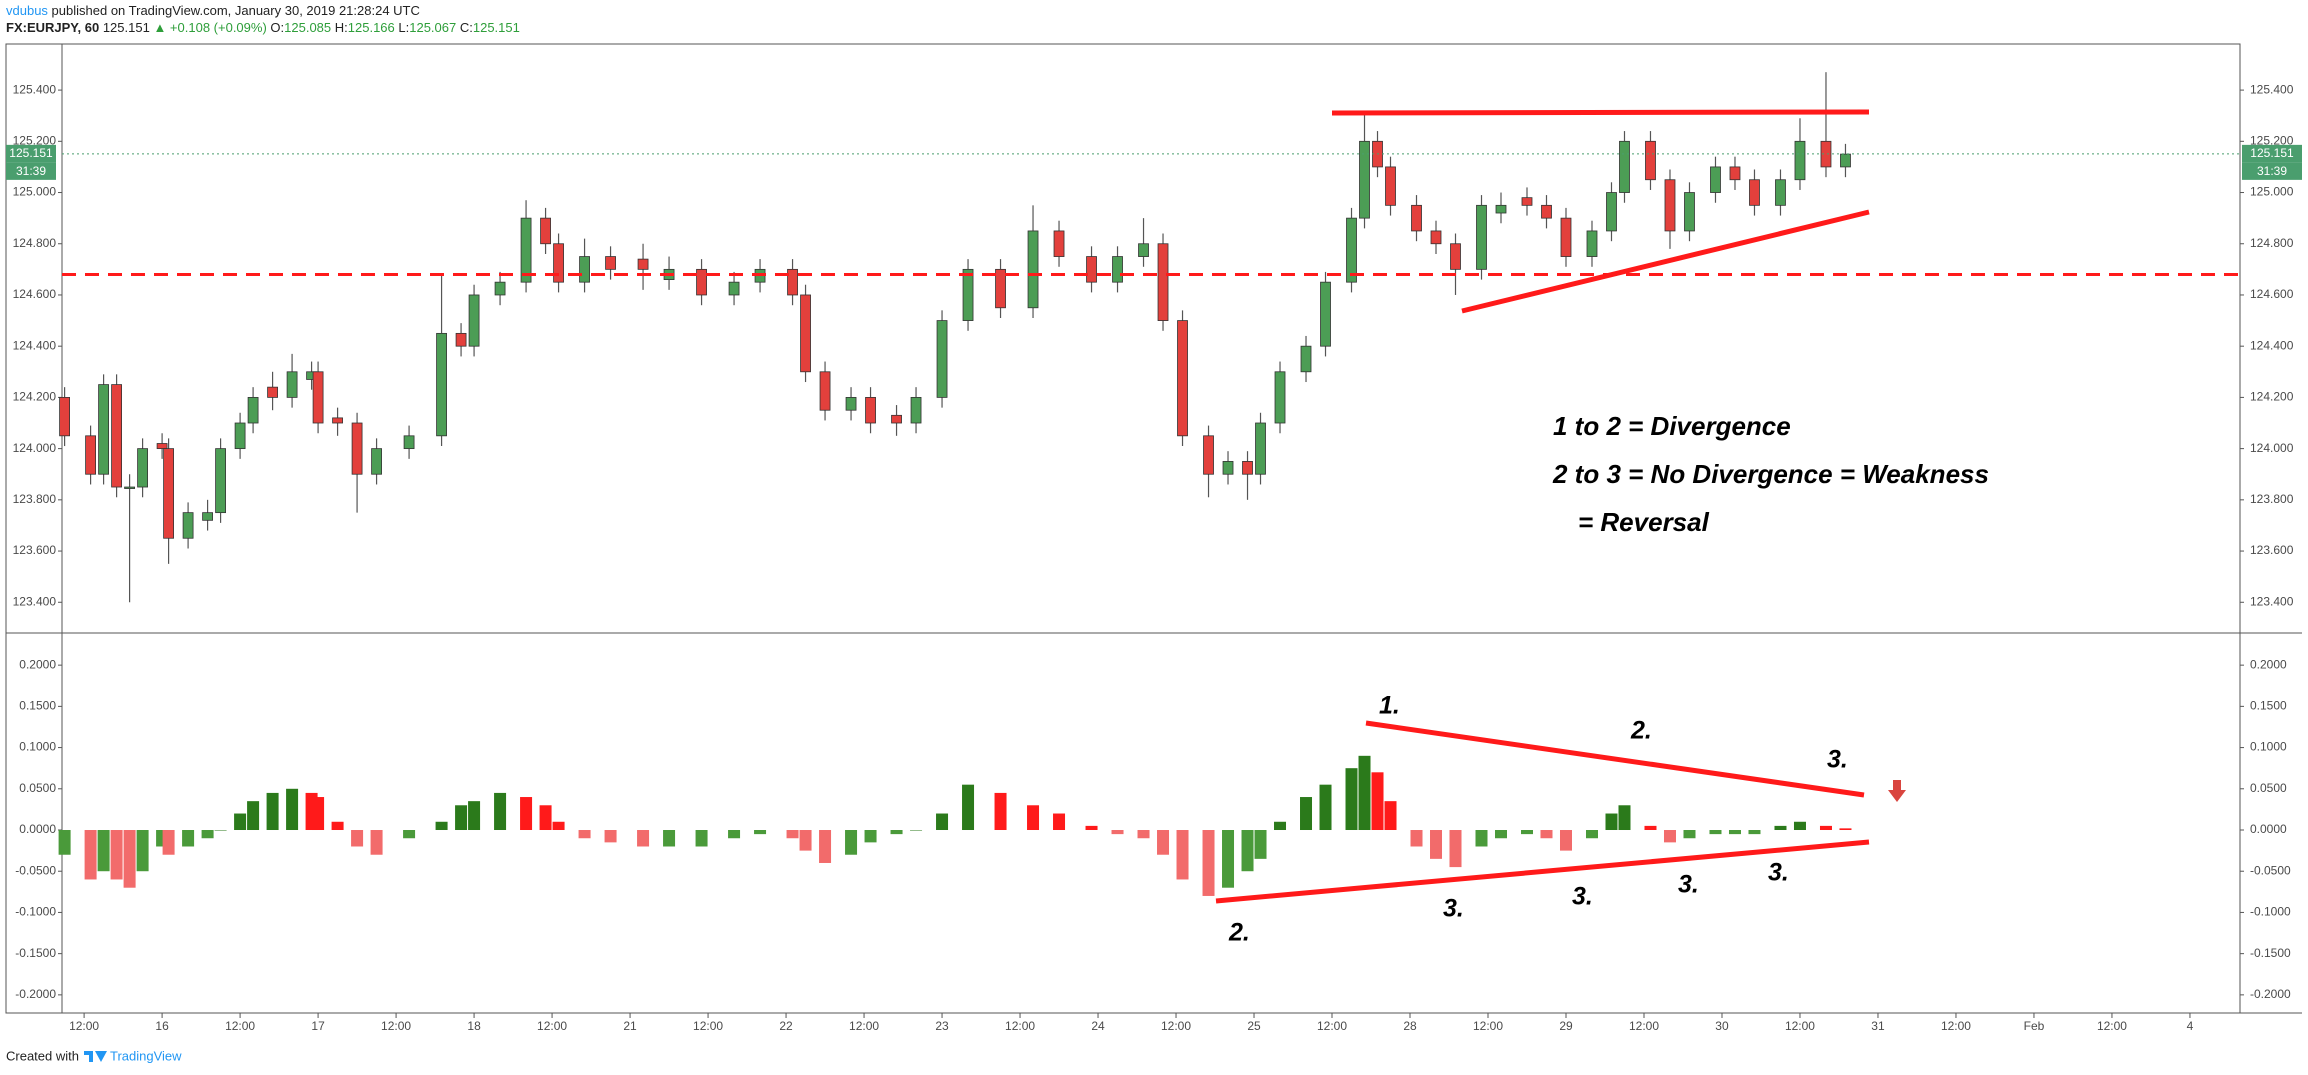  Describe the element at coordinates (146, 1055) in the screenshot. I see `footer-brand: TradingView` at that location.